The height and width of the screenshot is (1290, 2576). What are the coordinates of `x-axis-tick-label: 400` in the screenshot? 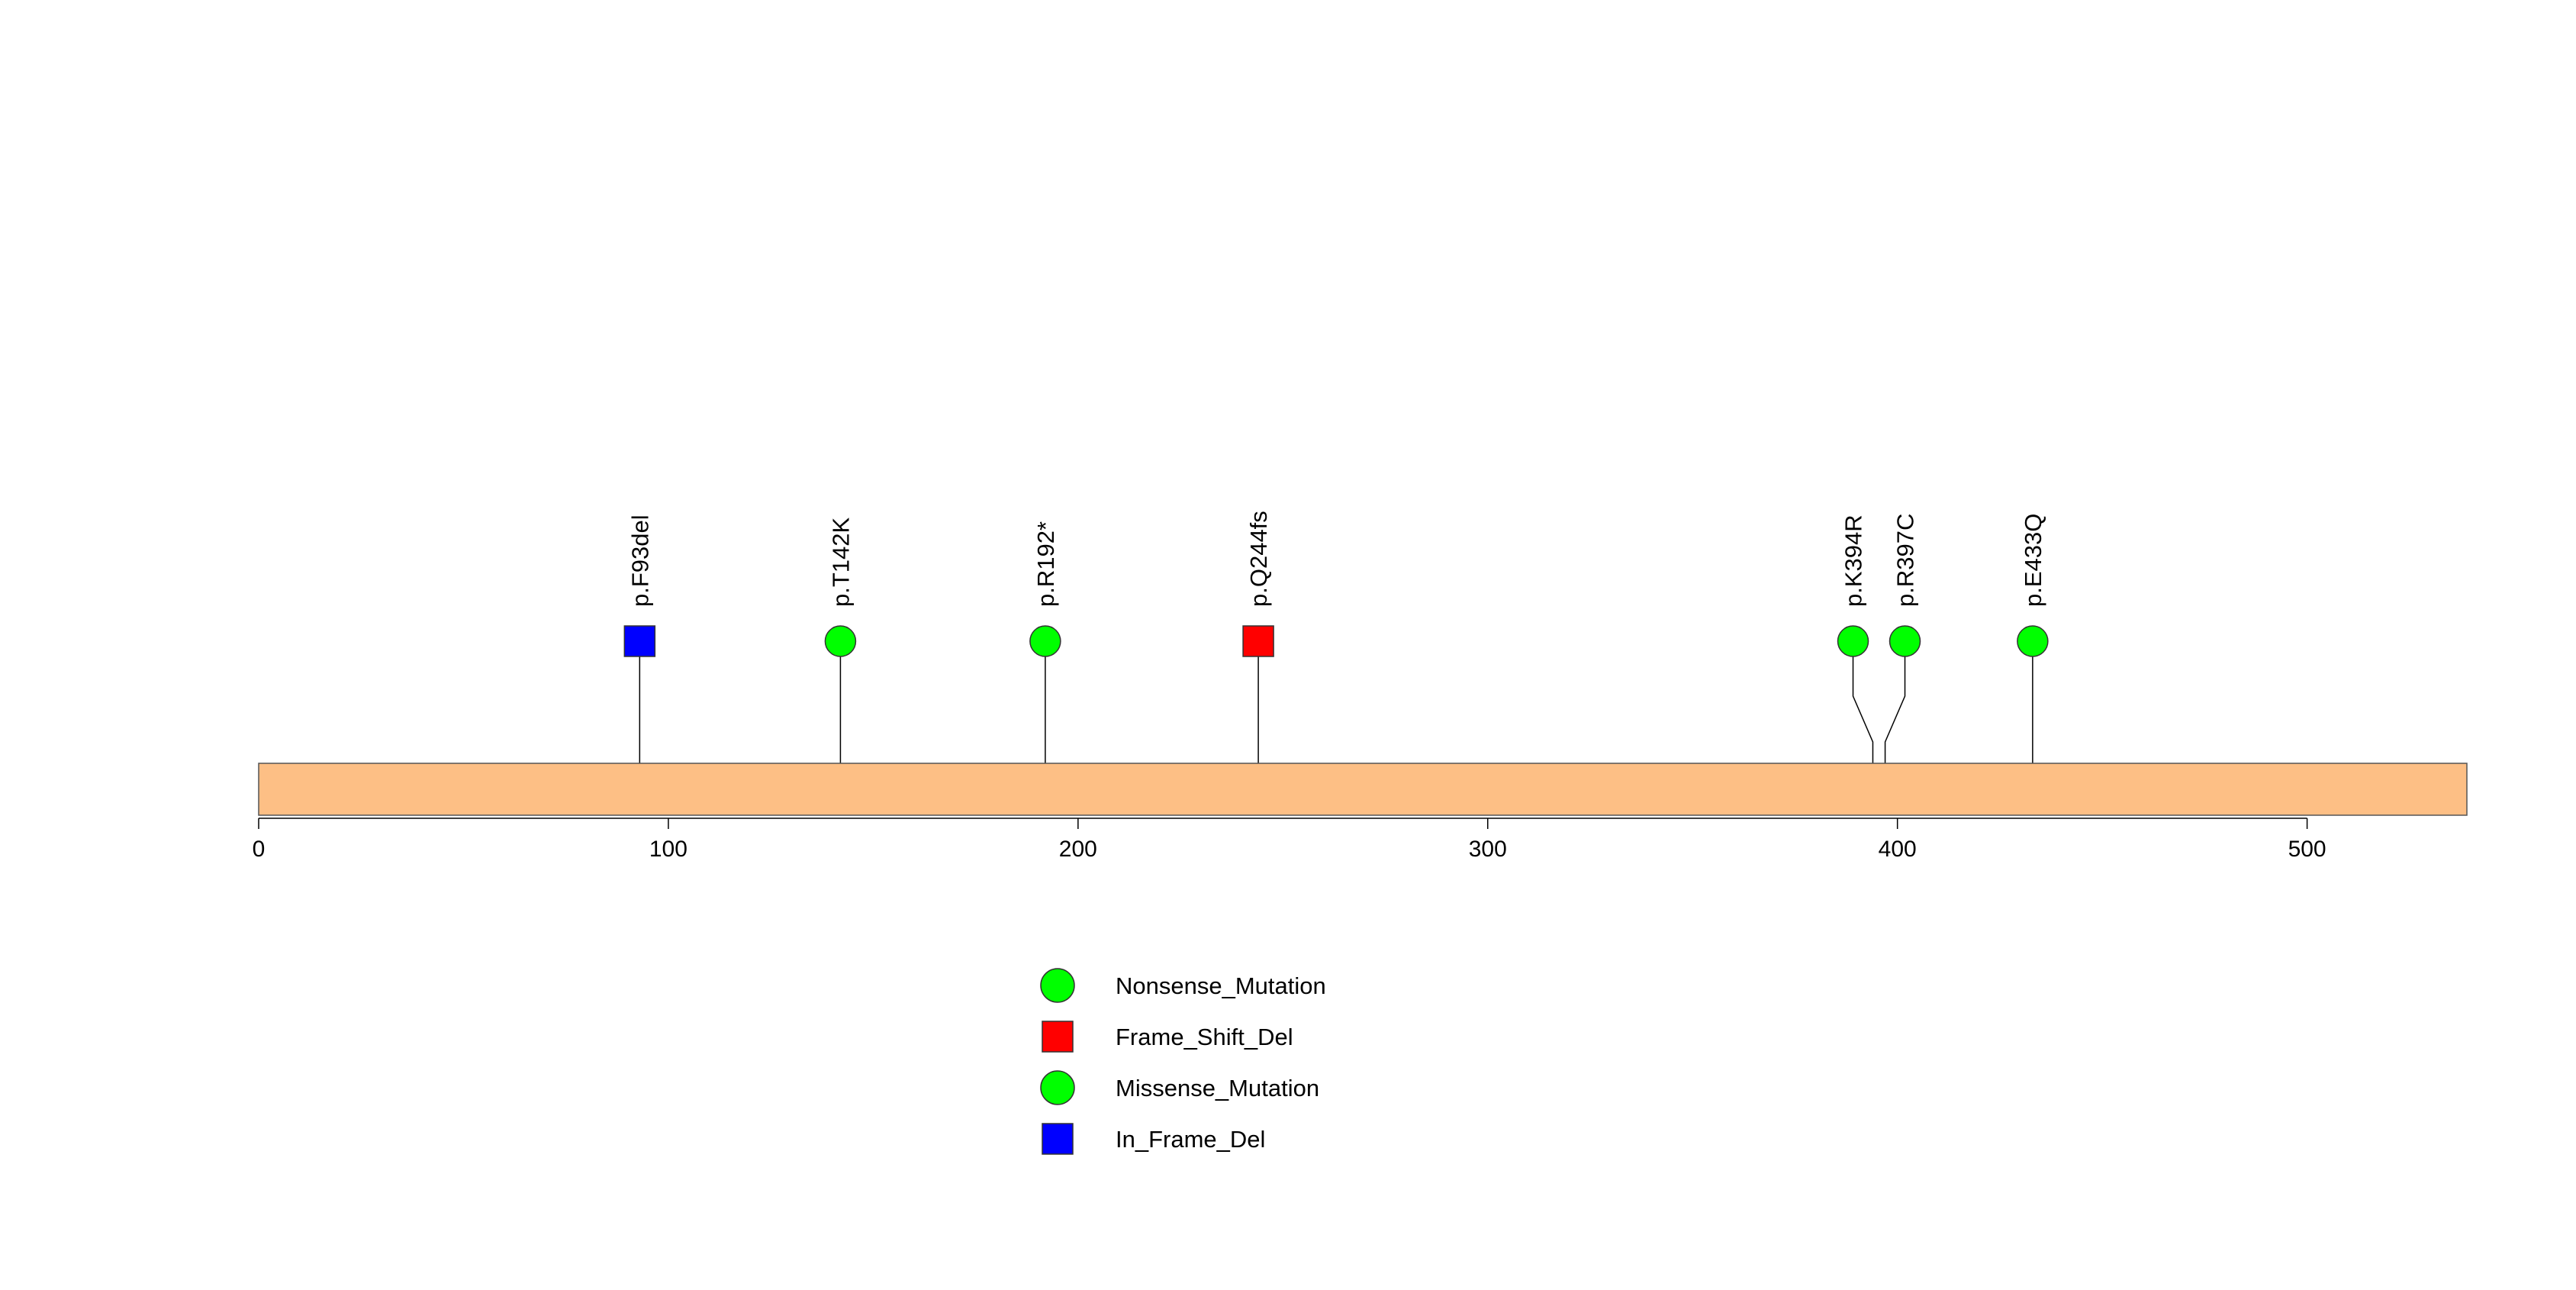 It's located at (1898, 850).